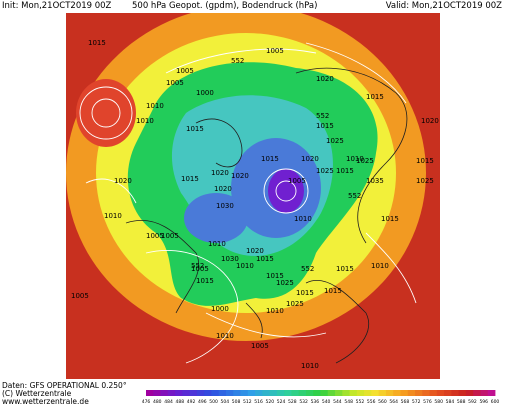 The width and height of the screenshot is (505, 406). What do you see at coordinates (37, 393) in the screenshot?
I see `copyright: (C) Wetterzentrale` at bounding box center [37, 393].